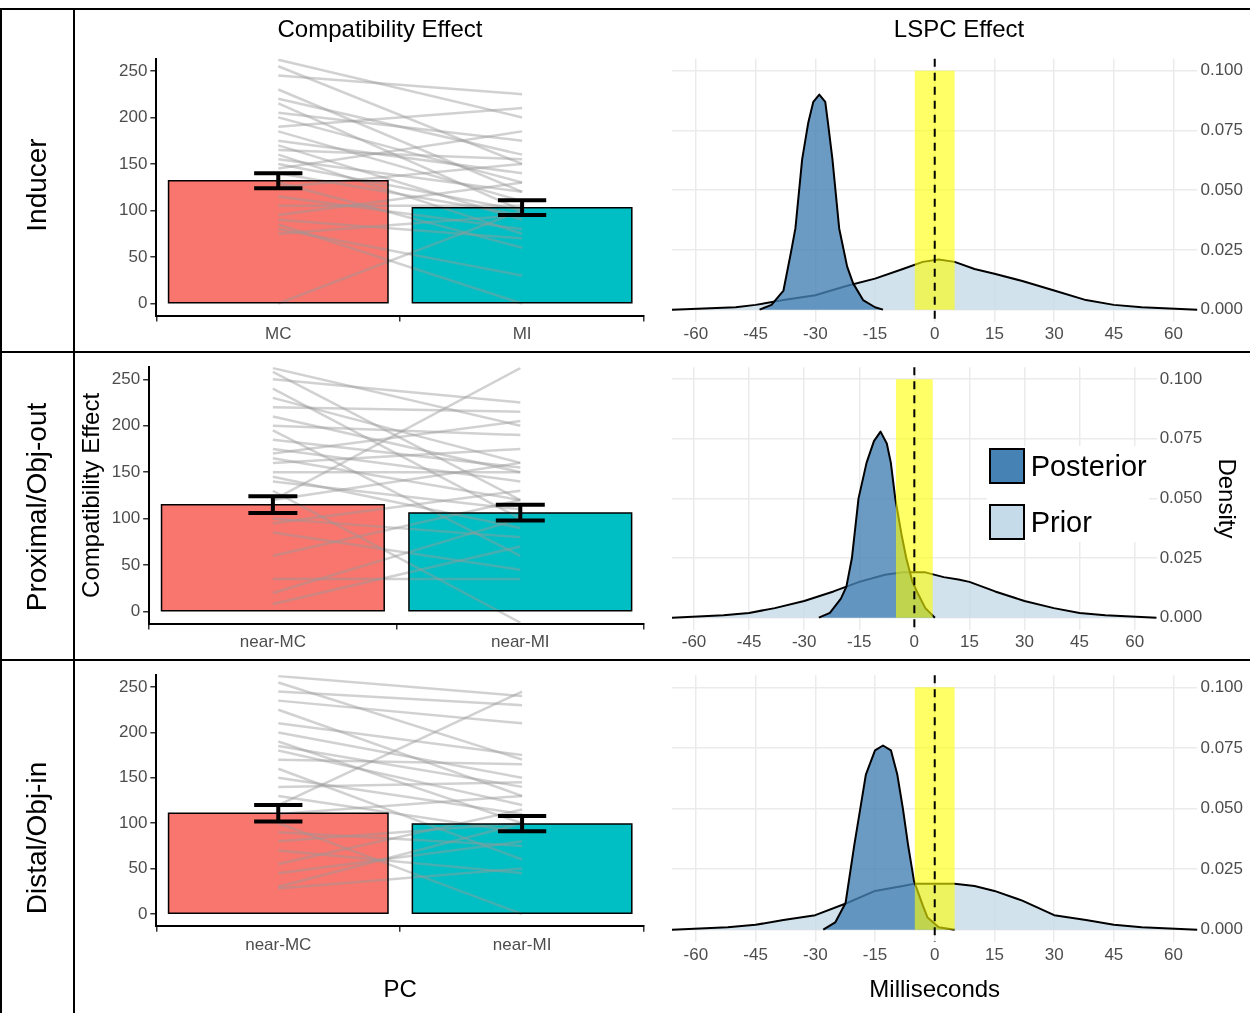 Image resolution: width=1250 pixels, height=1013 pixels. Describe the element at coordinates (91, 495) in the screenshot. I see `y-axis-title: Compatibility Effect` at that location.